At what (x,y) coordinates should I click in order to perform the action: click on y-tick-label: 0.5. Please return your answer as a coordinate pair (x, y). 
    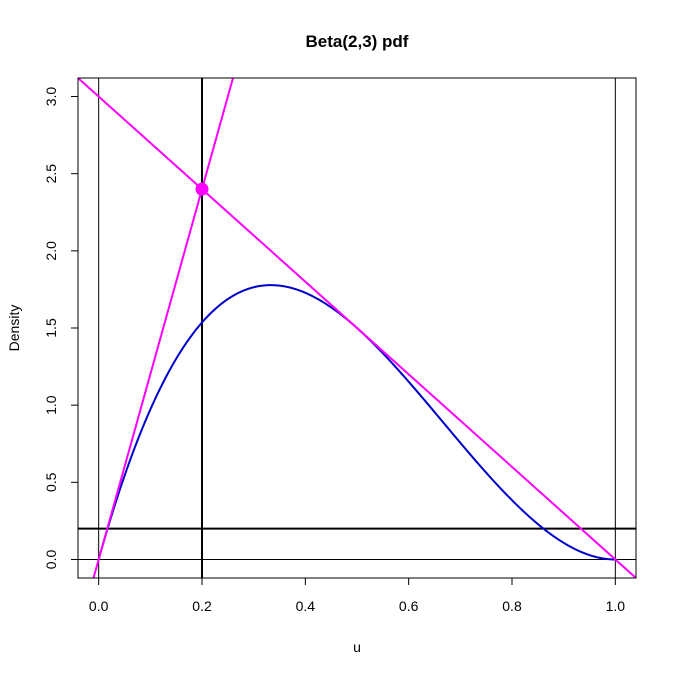
    Looking at the image, I should click on (51, 482).